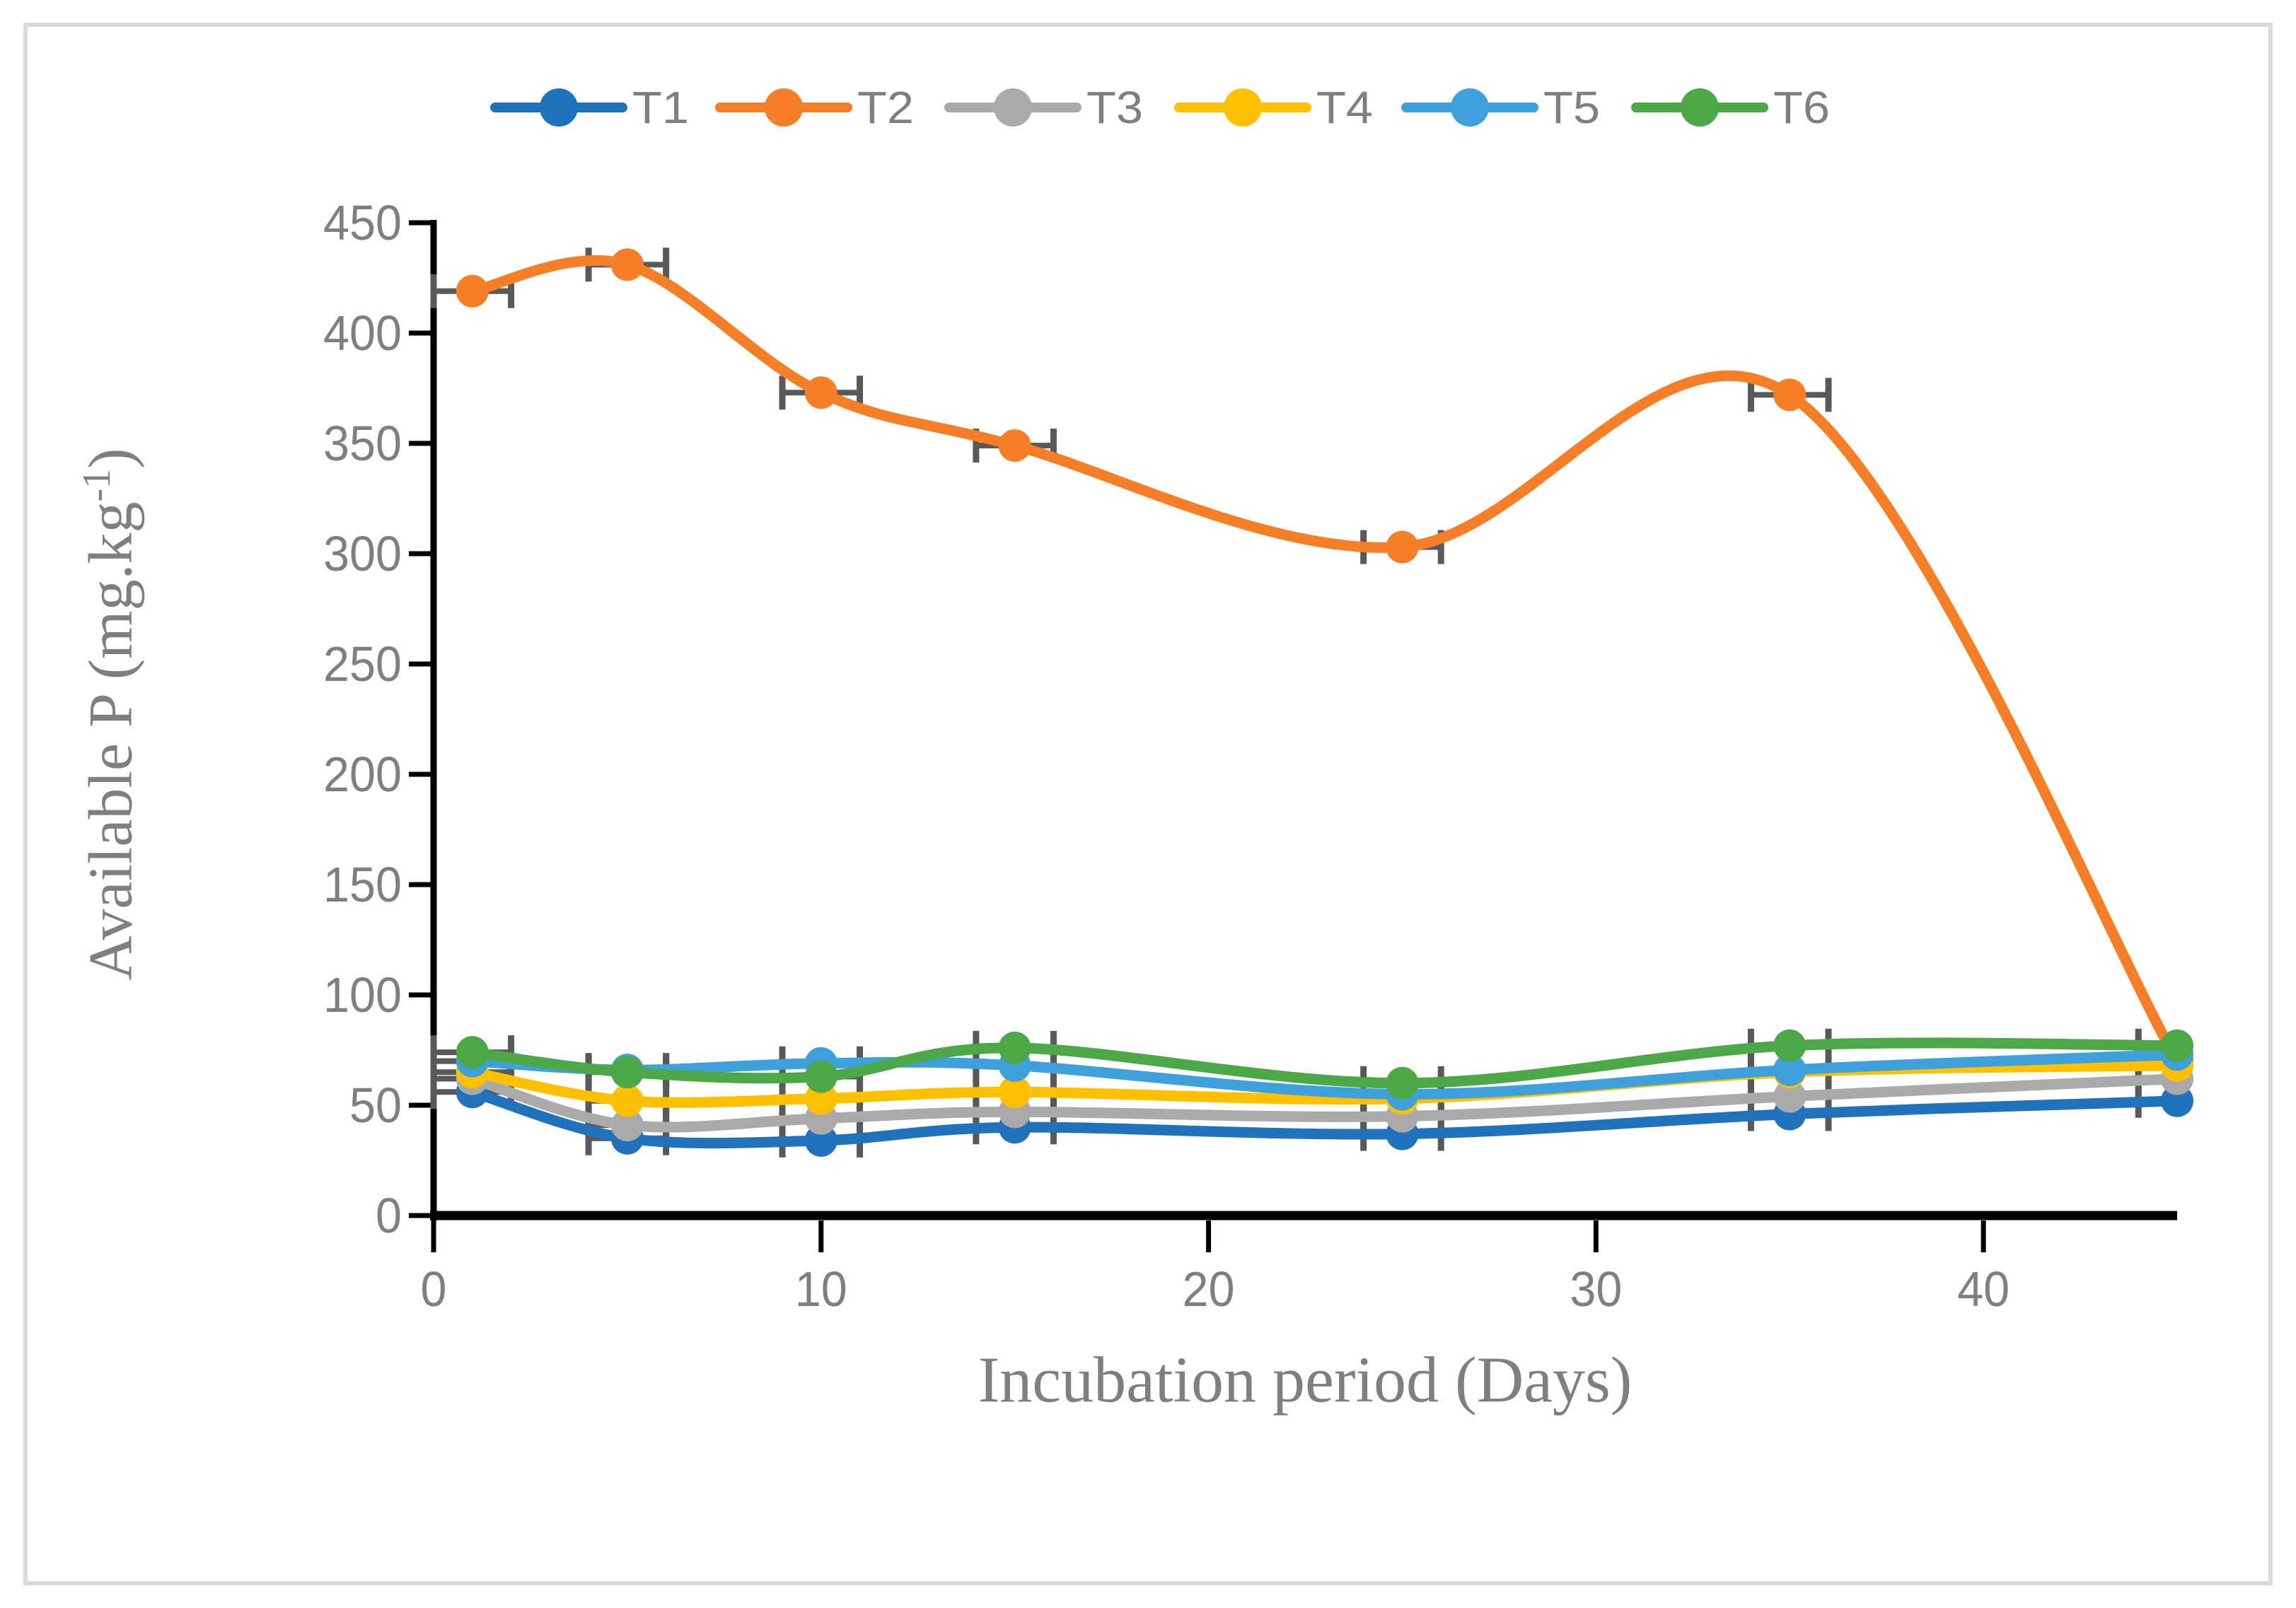 The image size is (2296, 1608). Describe the element at coordinates (1572, 107) in the screenshot. I see `legend-label-T5: T5` at that location.